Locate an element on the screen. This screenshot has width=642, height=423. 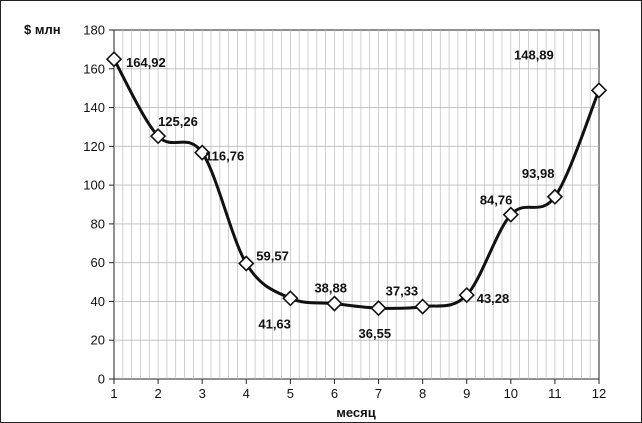
data-label: 84,76 is located at coordinates (496, 200).